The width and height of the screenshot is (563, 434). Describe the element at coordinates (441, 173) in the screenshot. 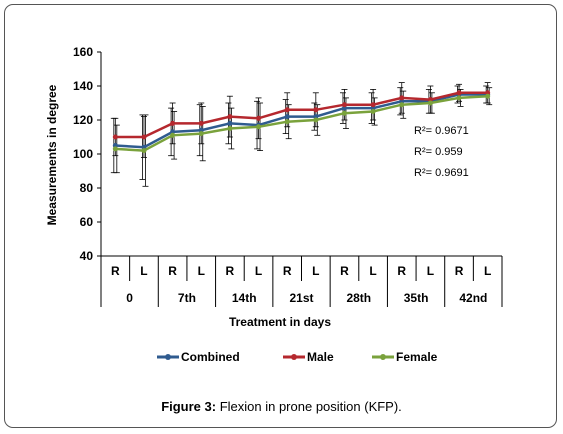

I see `r-squared-label: R²= 0.9691` at that location.